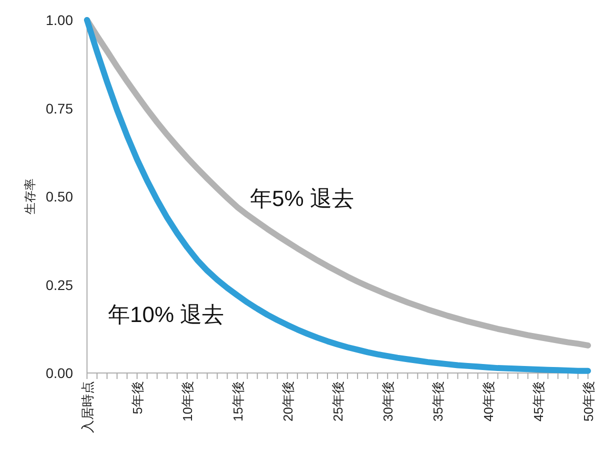  I want to click on y-axis-title: 生存率, so click(30, 196).